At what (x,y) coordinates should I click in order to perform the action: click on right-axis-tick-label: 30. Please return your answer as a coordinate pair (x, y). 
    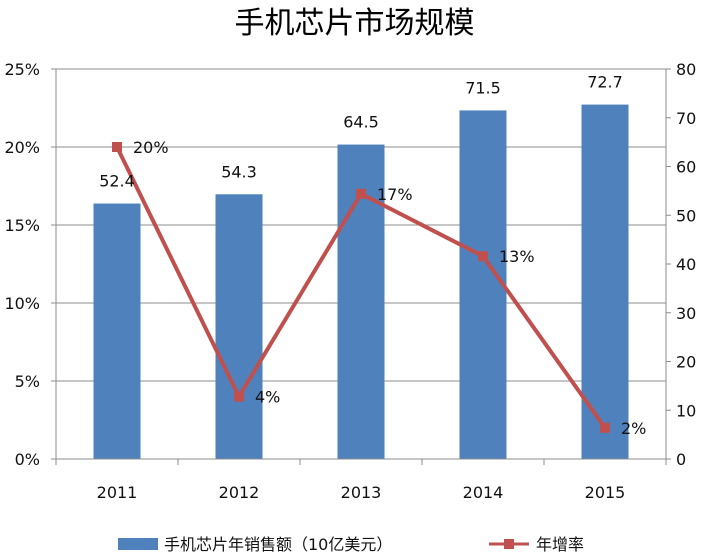
    Looking at the image, I should click on (686, 313).